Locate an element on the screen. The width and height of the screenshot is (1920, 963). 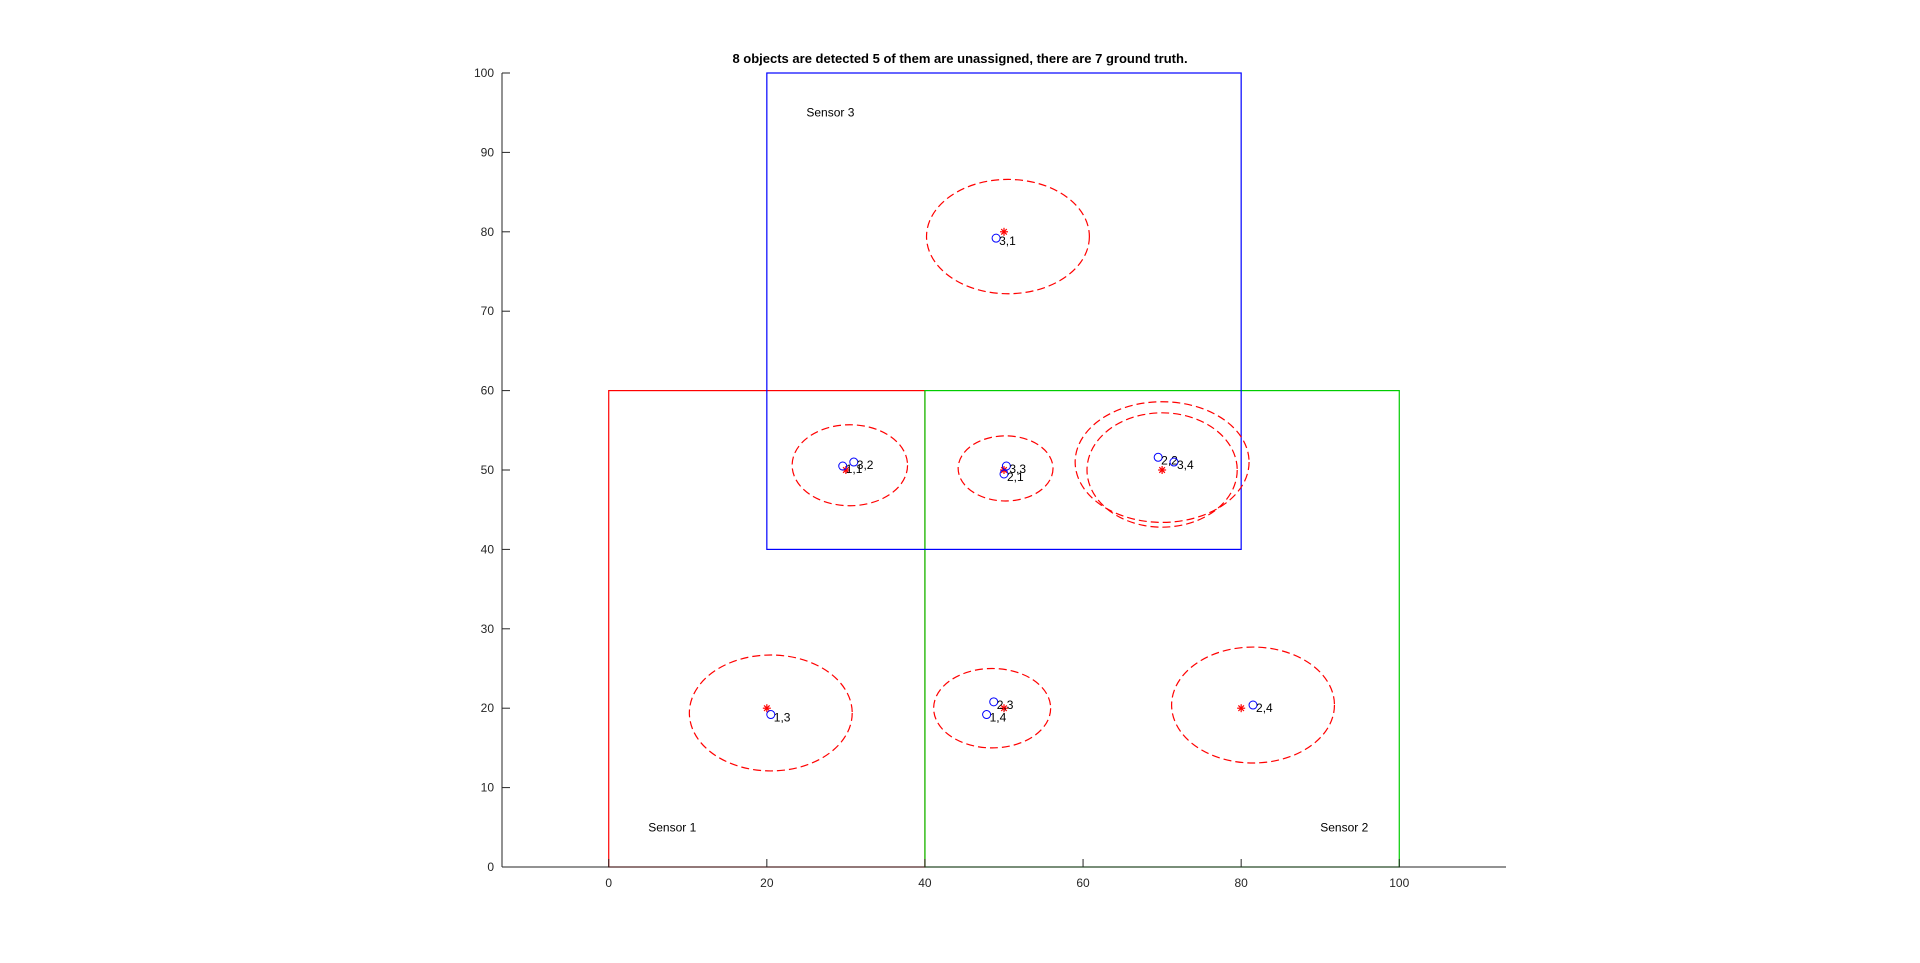
y-tick-label: 0 is located at coordinates (490, 867).